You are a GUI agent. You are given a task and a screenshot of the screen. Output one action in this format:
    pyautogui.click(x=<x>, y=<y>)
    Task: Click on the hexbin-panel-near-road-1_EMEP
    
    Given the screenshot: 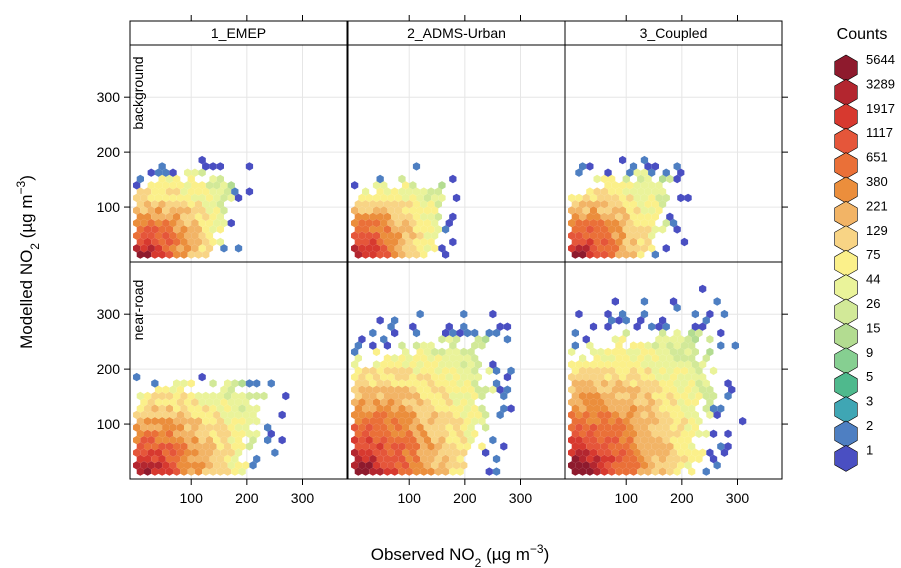 What is the action you would take?
    pyautogui.click(x=211, y=424)
    